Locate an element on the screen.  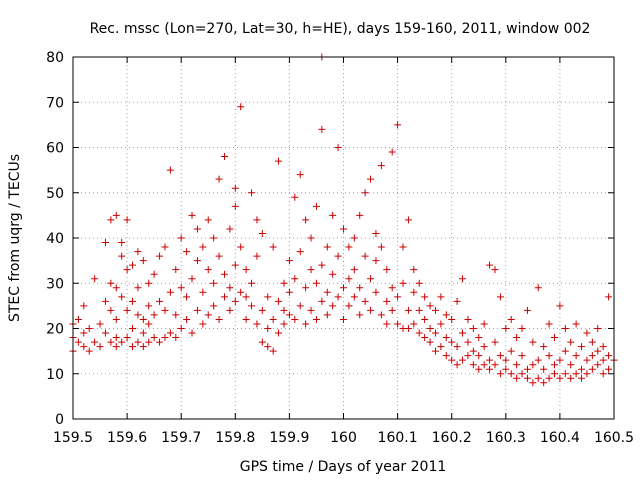
y-tick-label: 70 is located at coordinates (55, 103).